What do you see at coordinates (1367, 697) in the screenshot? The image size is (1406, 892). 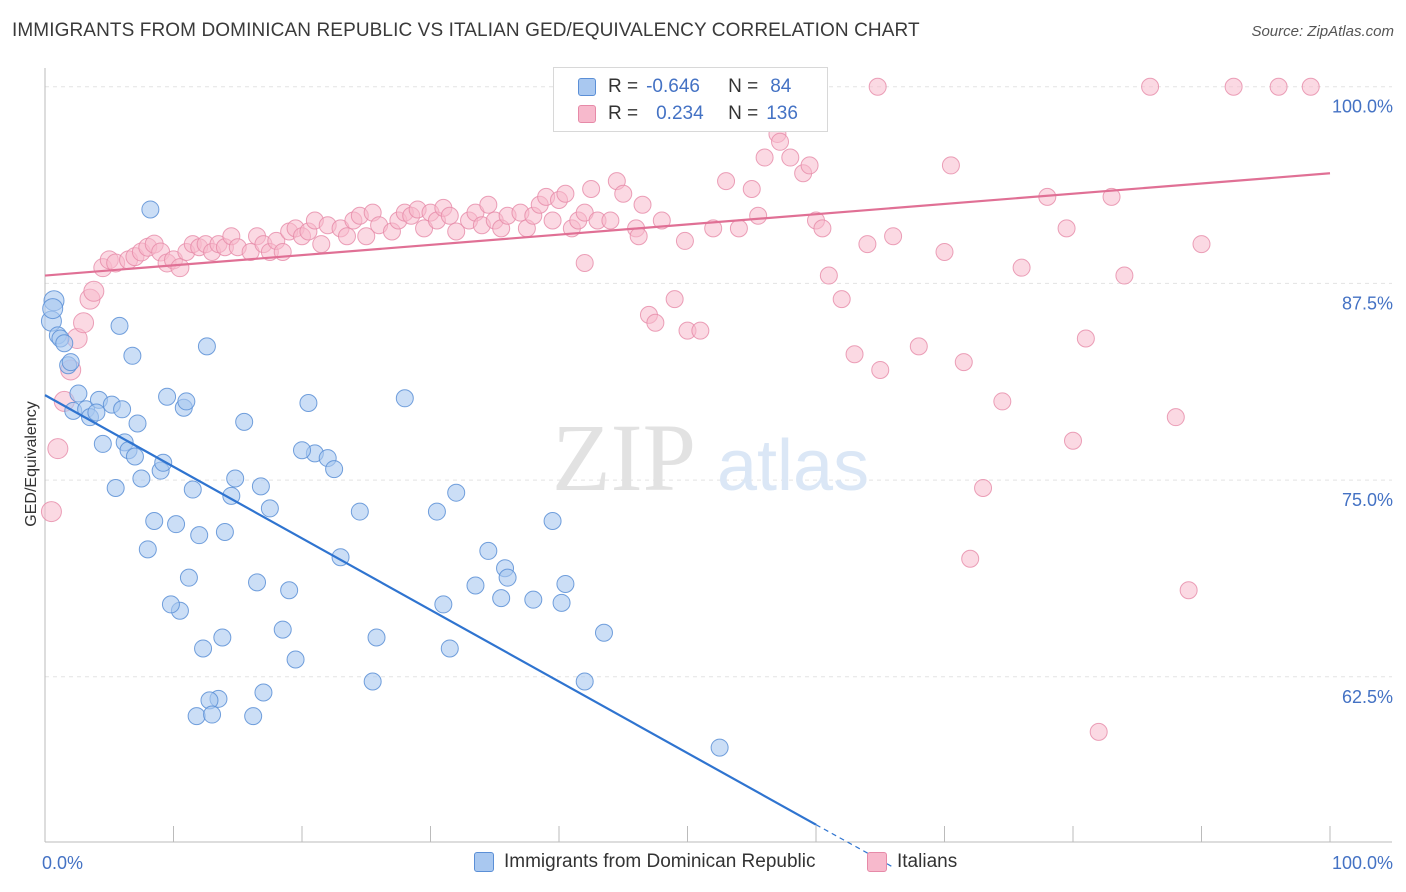 I see `y-tick-label: 62.5%` at bounding box center [1367, 697].